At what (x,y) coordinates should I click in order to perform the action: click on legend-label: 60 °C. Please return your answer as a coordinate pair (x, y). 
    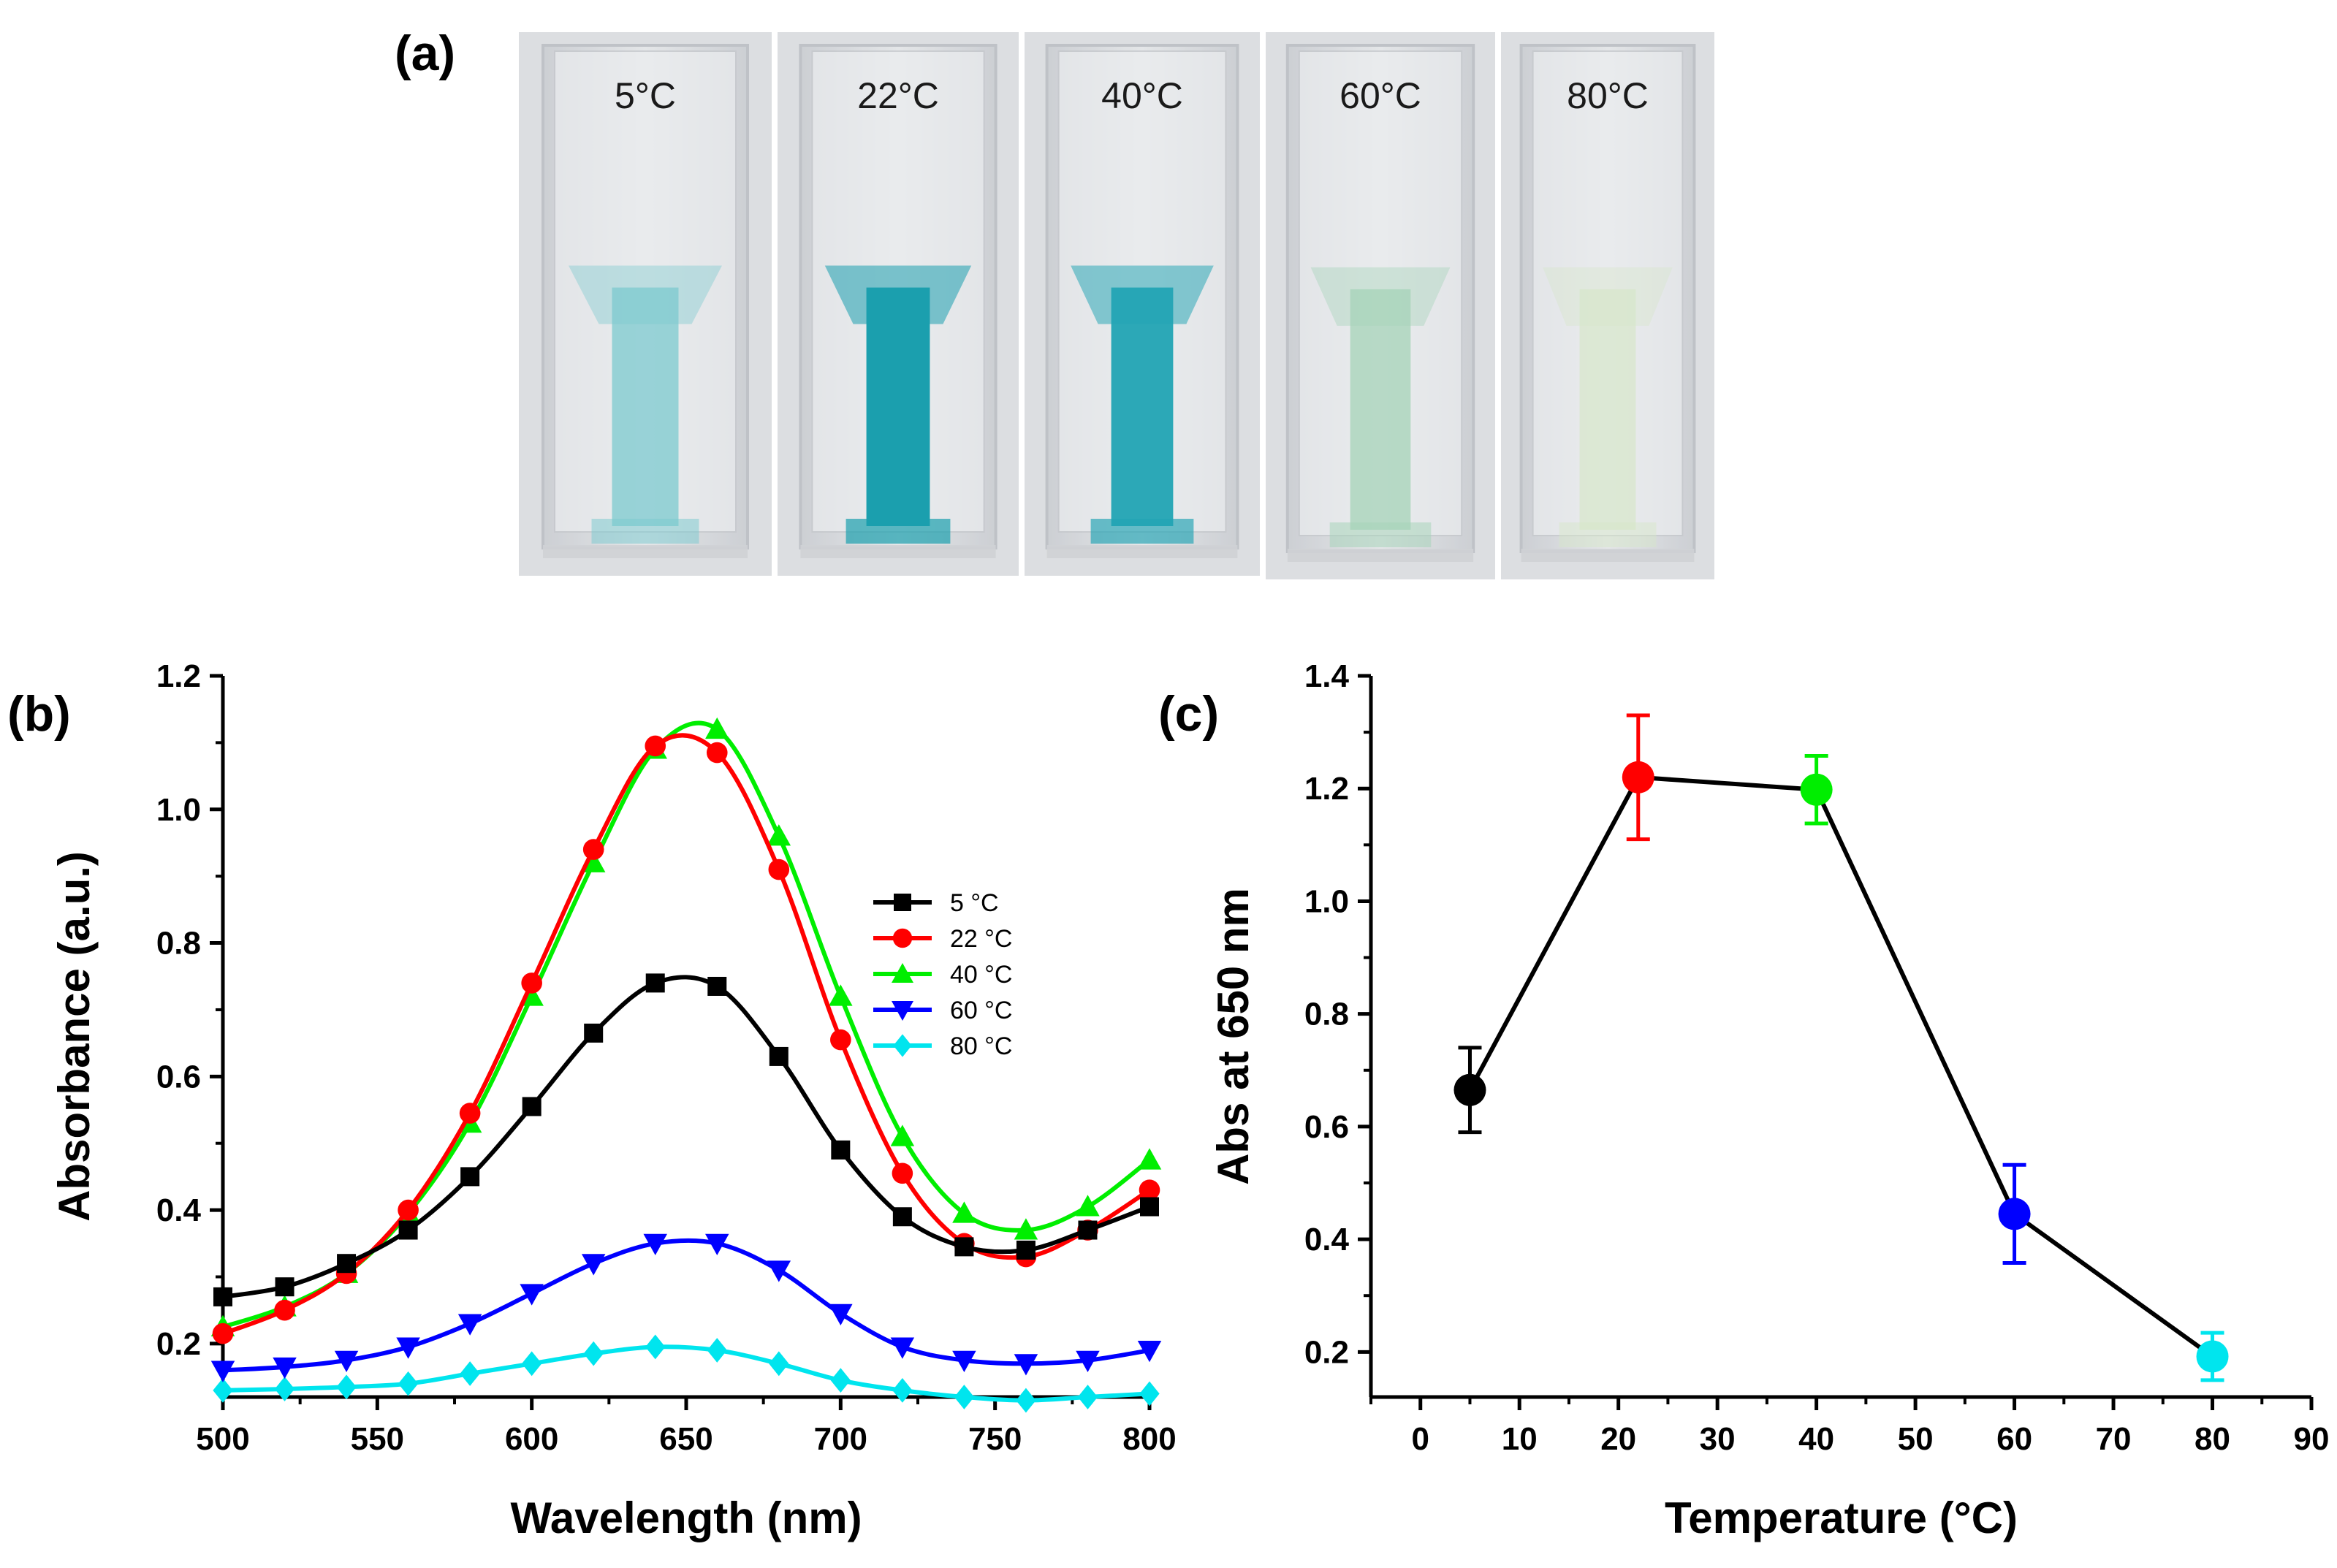
    Looking at the image, I should click on (981, 1010).